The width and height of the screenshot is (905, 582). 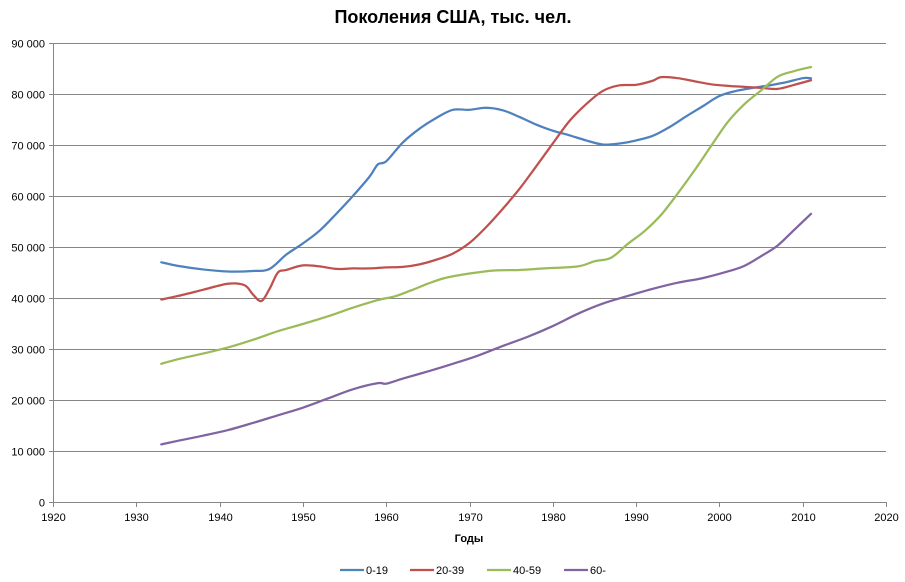 What do you see at coordinates (303, 518) in the screenshot?
I see `x-tick-label: 1950` at bounding box center [303, 518].